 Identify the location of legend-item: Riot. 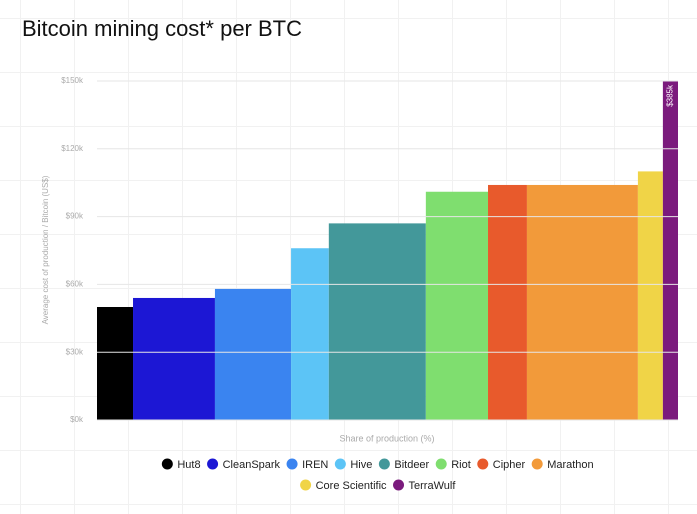
(453, 464).